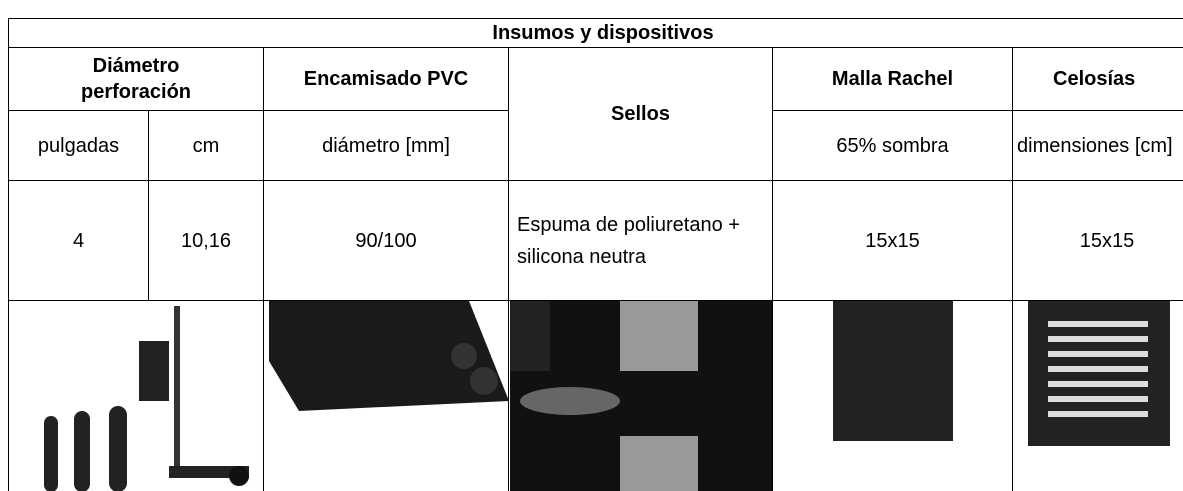  What do you see at coordinates (892, 79) in the screenshot?
I see `header: Malla Rachel` at bounding box center [892, 79].